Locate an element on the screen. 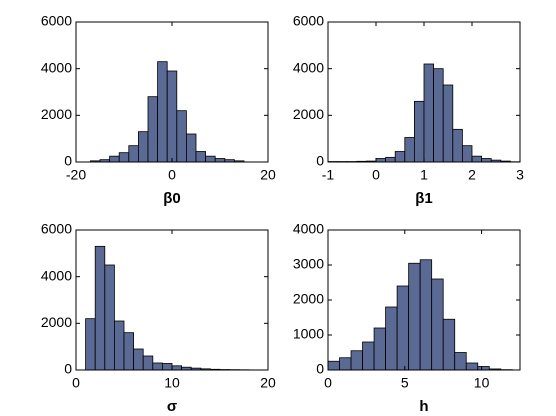 This screenshot has height=416, width=556. x-tick-label: -20 is located at coordinates (76, 175).